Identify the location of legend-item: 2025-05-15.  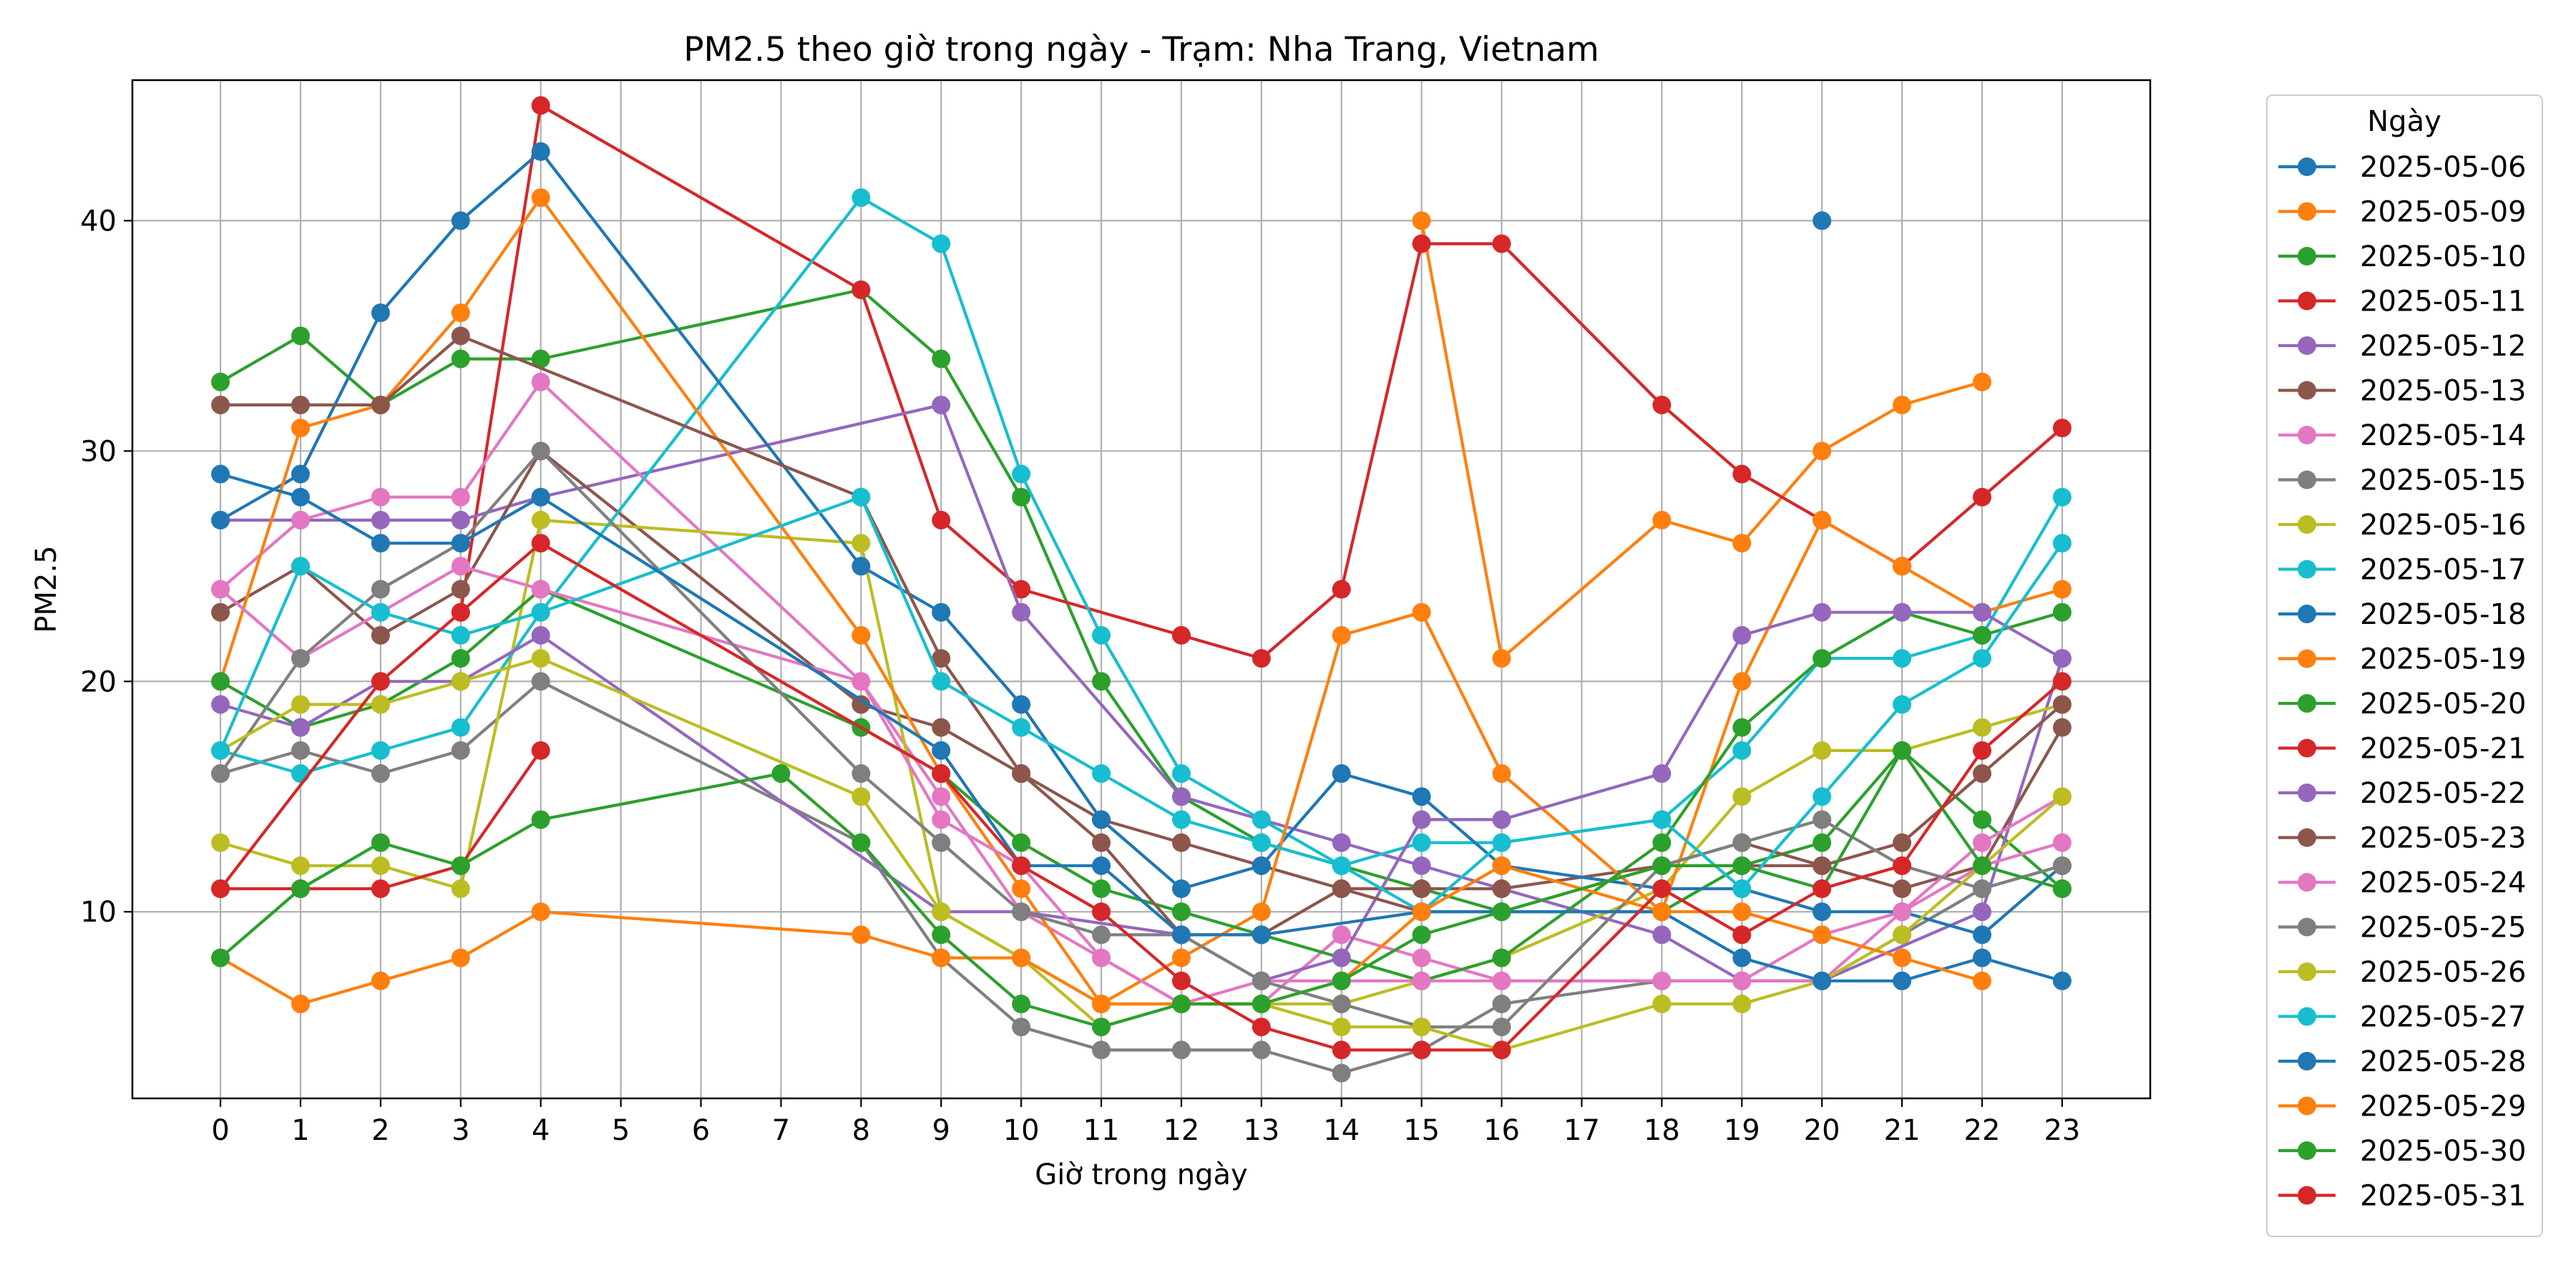
(2402, 480).